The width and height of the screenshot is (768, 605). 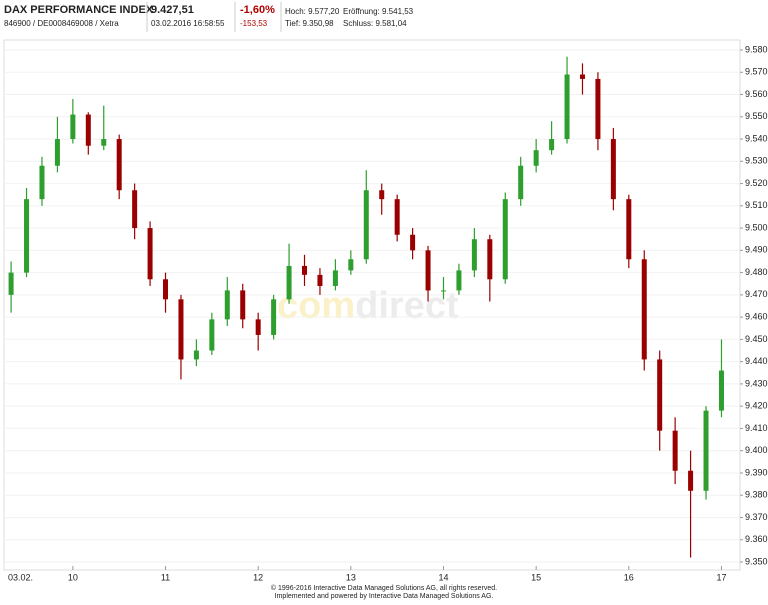 What do you see at coordinates (756, 250) in the screenshot?
I see `y-tick-label: 9.490` at bounding box center [756, 250].